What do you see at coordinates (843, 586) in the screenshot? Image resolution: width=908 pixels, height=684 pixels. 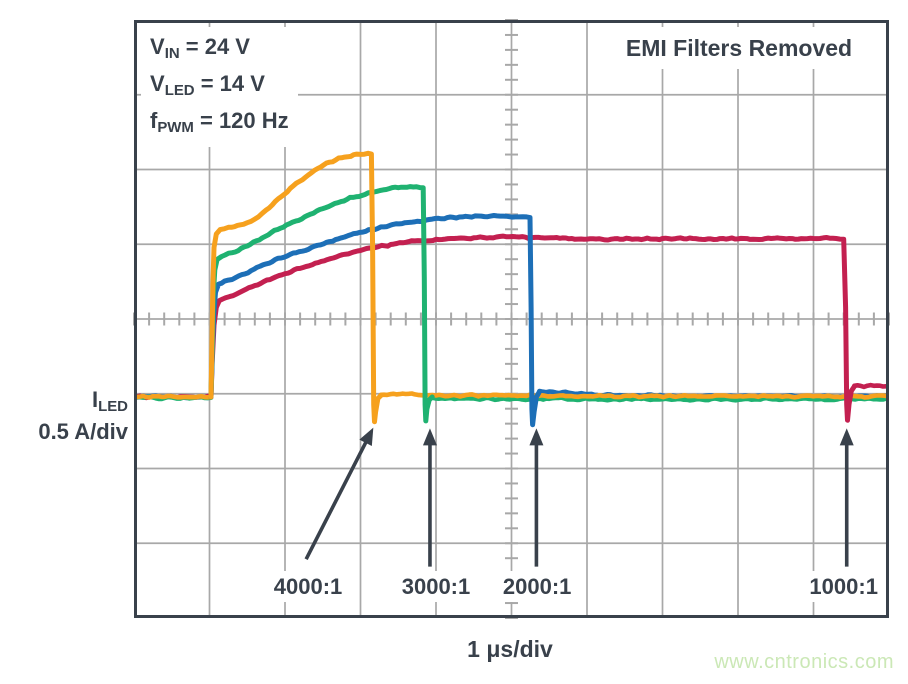 I see `callout-label-1000-1: 1000:1` at bounding box center [843, 586].